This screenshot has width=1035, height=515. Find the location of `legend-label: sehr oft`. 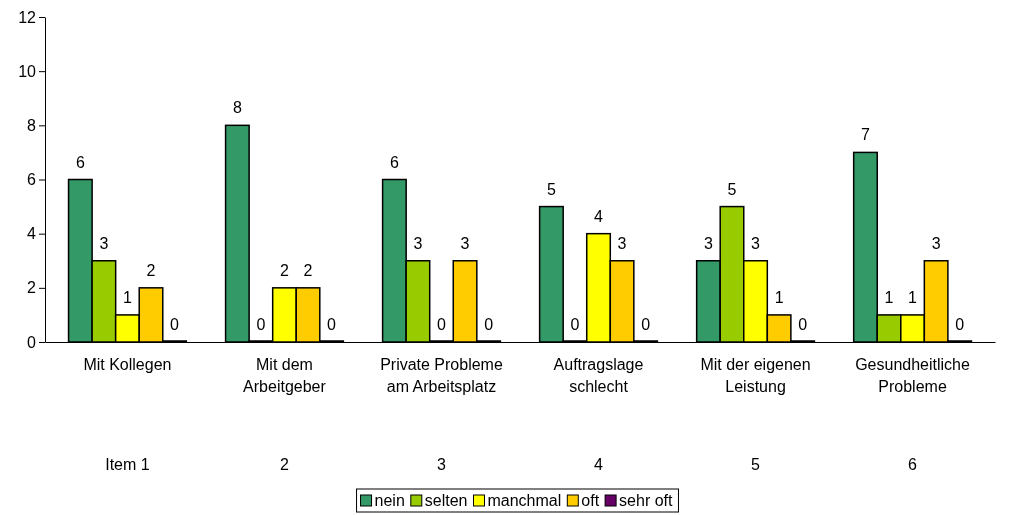

legend-label: sehr oft is located at coordinates (646, 500).